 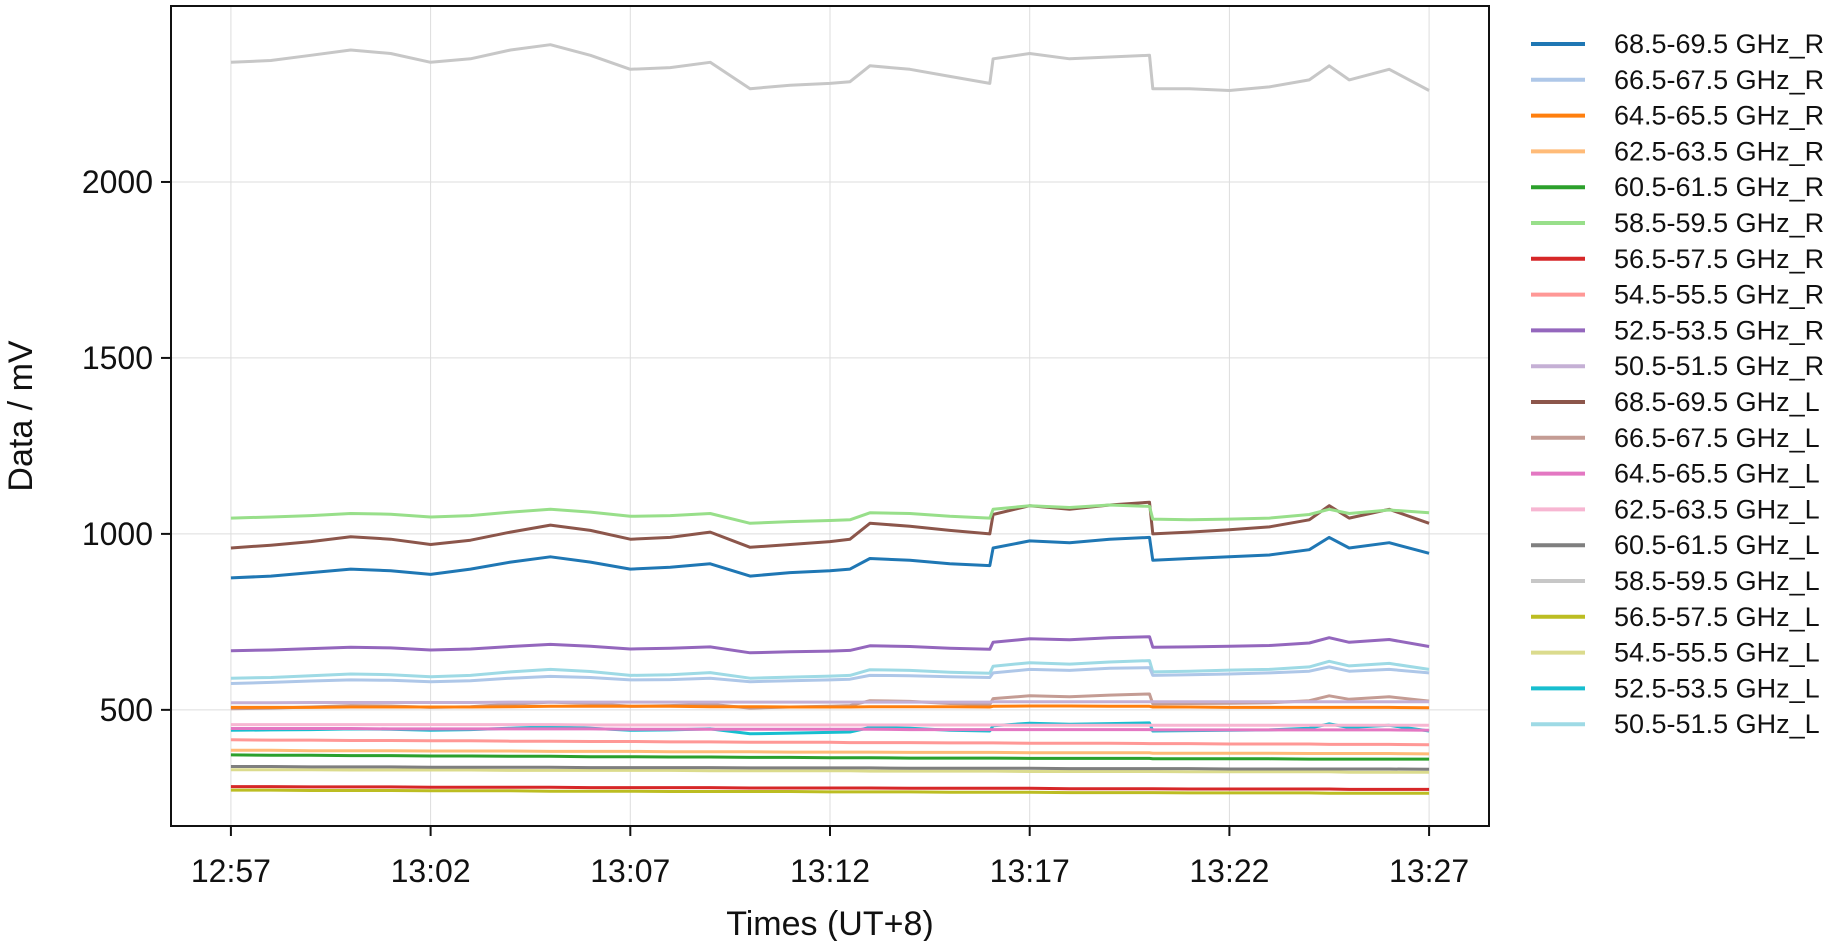 What do you see at coordinates (1719, 80) in the screenshot?
I see `legend-label: 66.5-67.5 GHz_R` at bounding box center [1719, 80].